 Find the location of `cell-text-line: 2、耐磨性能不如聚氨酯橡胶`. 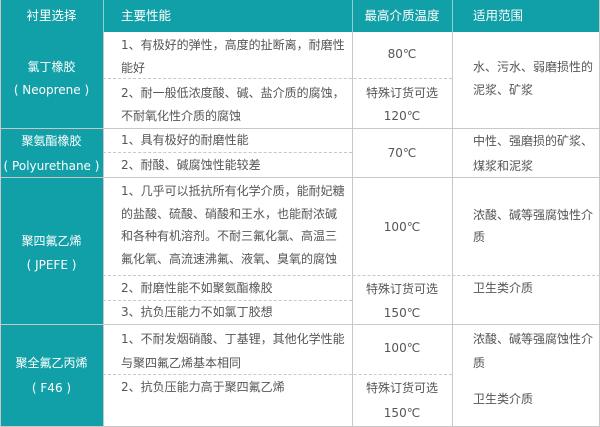

cell-text-line: 2、耐磨性能不如聚氨酯橡胶 is located at coordinates (197, 288).